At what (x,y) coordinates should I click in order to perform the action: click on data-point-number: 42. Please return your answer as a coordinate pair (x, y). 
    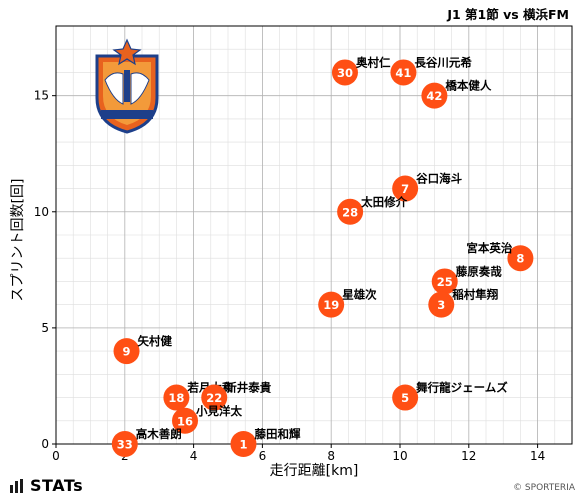
    Looking at the image, I should click on (434, 96).